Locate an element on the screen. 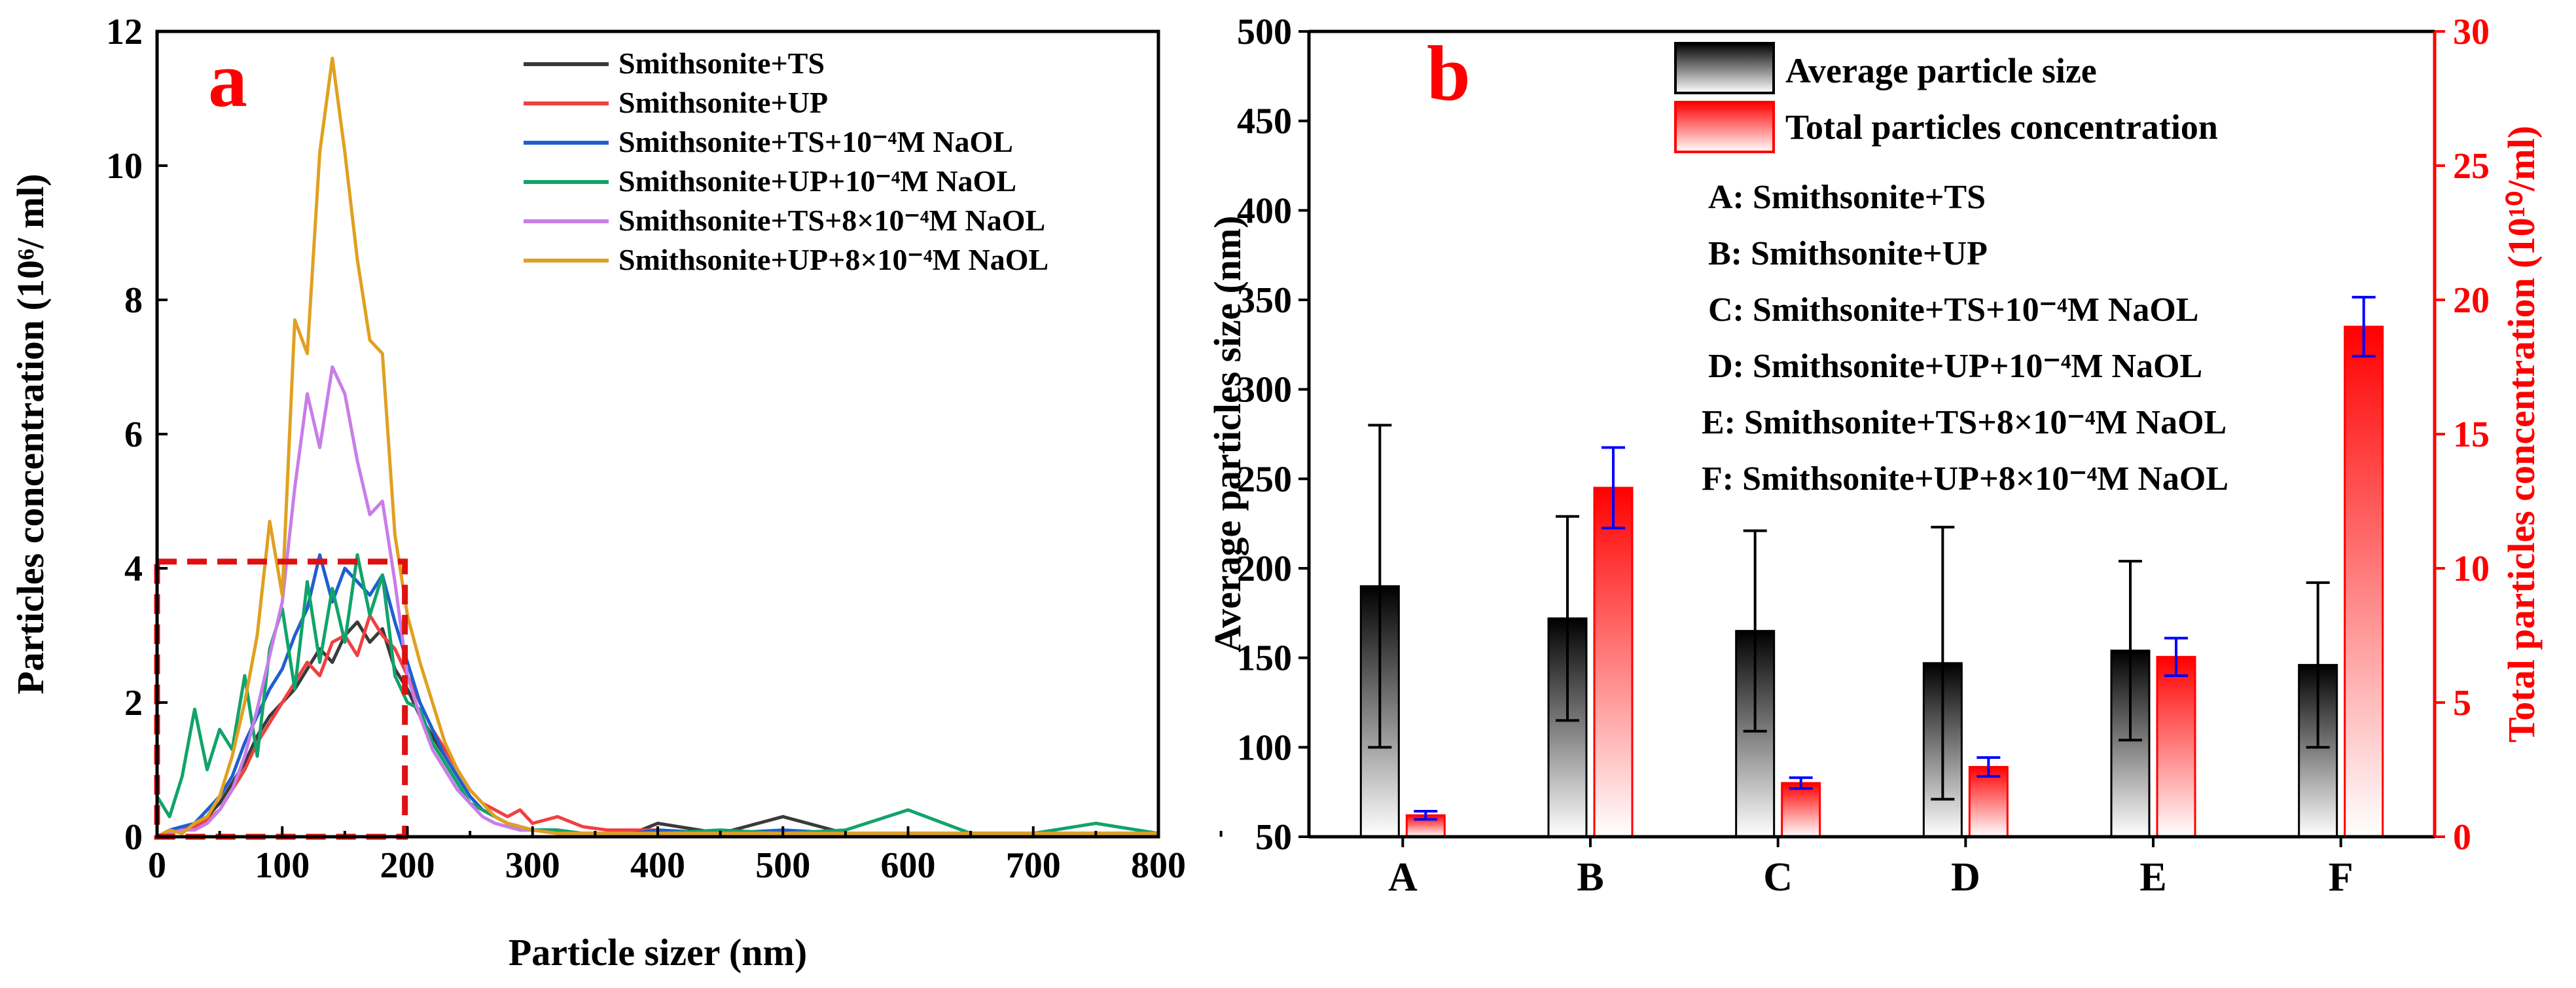  x-tick-label: 0 is located at coordinates (157, 866).